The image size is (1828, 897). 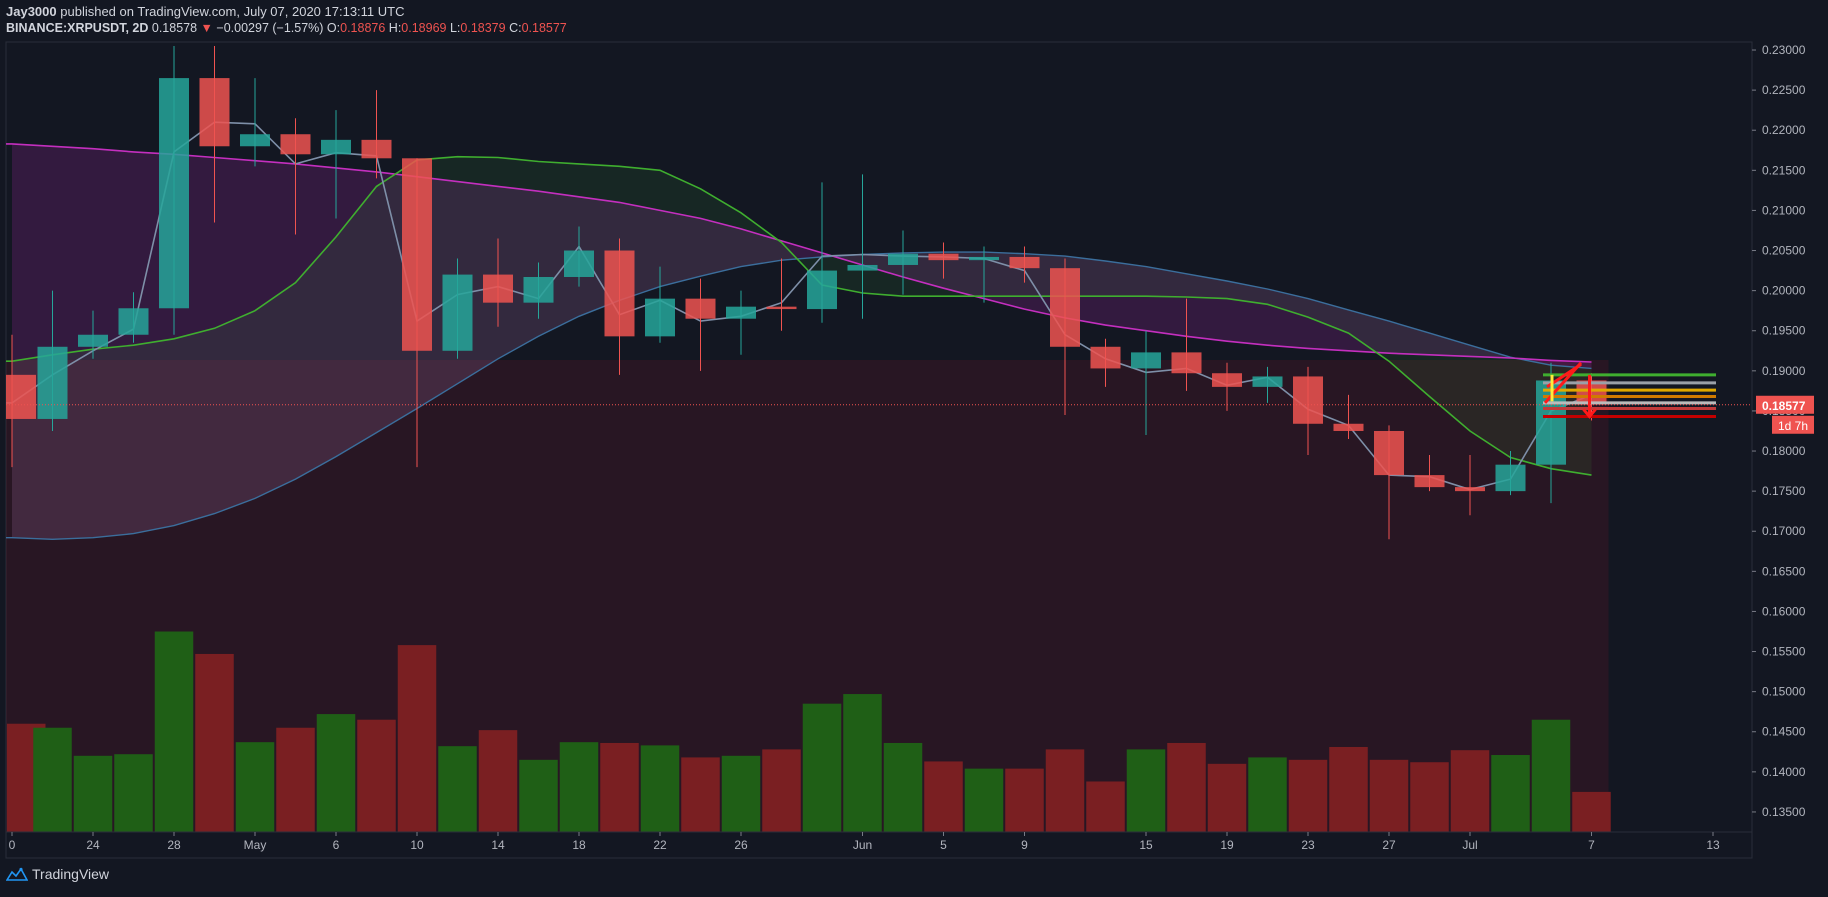 I want to click on price-tick-label: 0.17500, so click(x=1784, y=491).